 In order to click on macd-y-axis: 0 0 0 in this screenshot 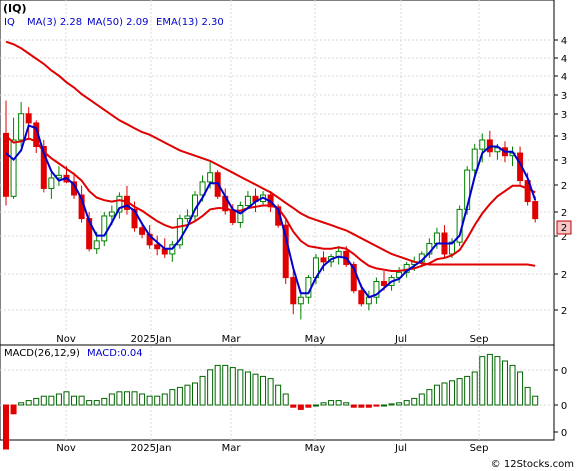, I will do `click(560, 402)`.